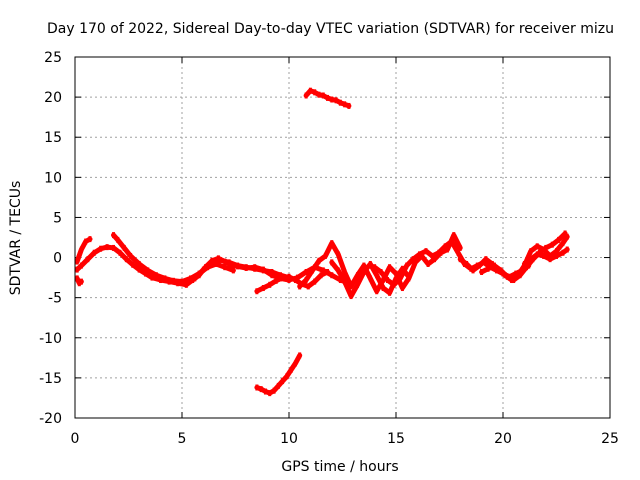  What do you see at coordinates (53, 58) in the screenshot?
I see `y-tick-label: 25` at bounding box center [53, 58].